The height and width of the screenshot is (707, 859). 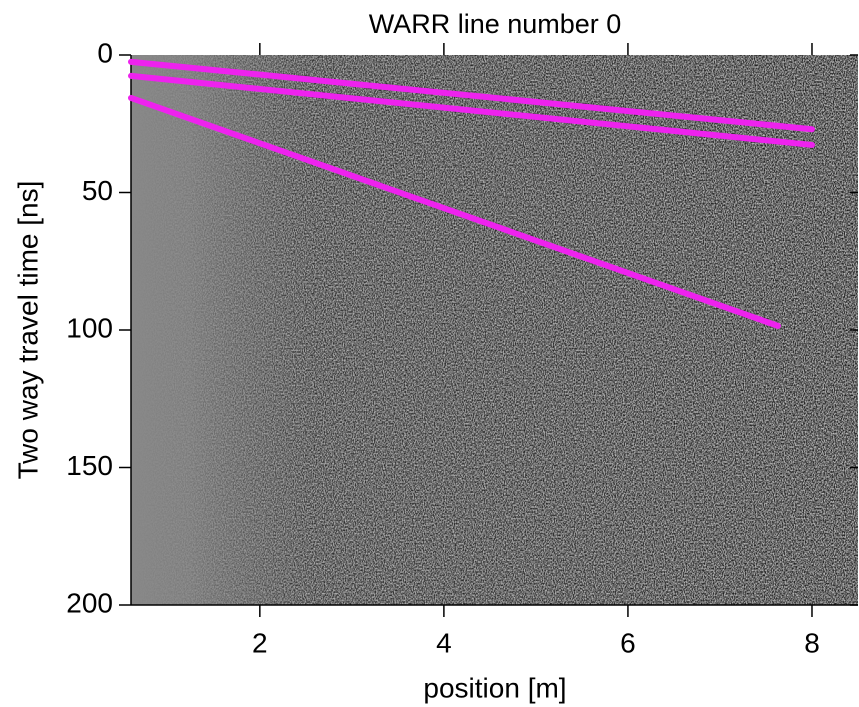 I want to click on y-tick-label: 100, so click(x=89, y=327).